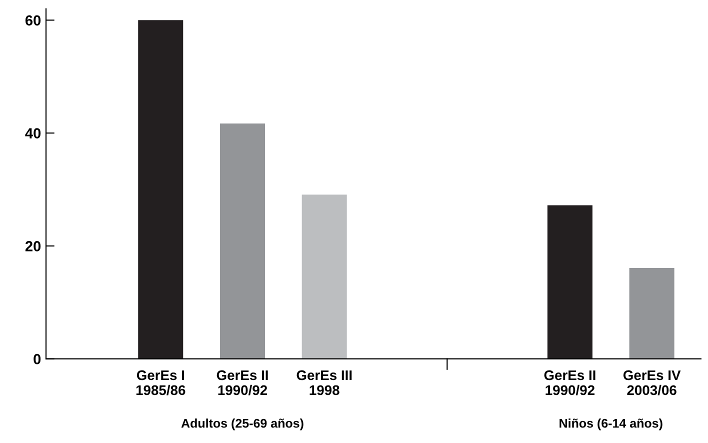 The height and width of the screenshot is (443, 708). What do you see at coordinates (652, 383) in the screenshot?
I see `x-tick-label: GerEs IV 2003/06` at bounding box center [652, 383].